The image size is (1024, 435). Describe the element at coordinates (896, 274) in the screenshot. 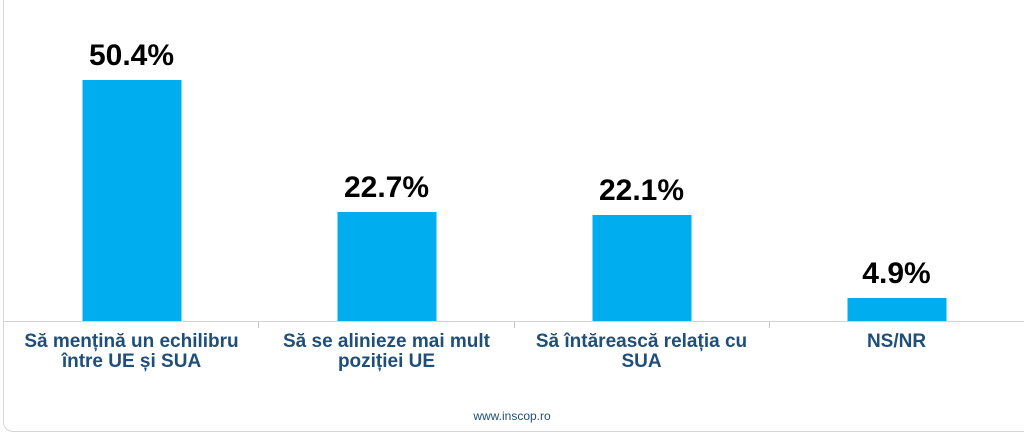

I see `value-label: 4.9%` at that location.